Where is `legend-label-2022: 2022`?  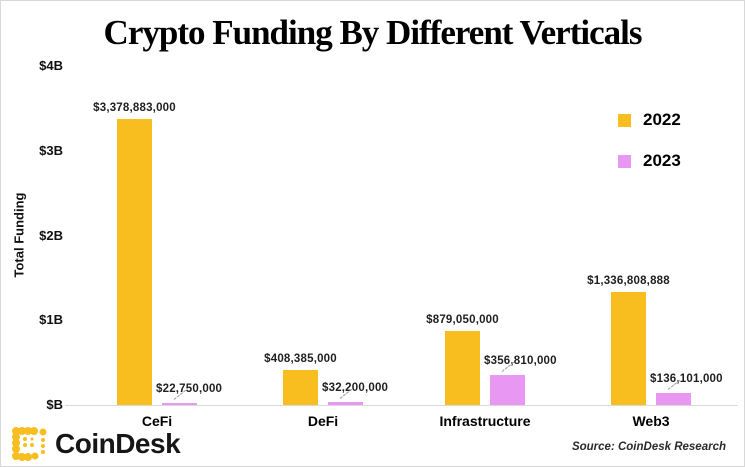
legend-label-2022: 2022 is located at coordinates (662, 119).